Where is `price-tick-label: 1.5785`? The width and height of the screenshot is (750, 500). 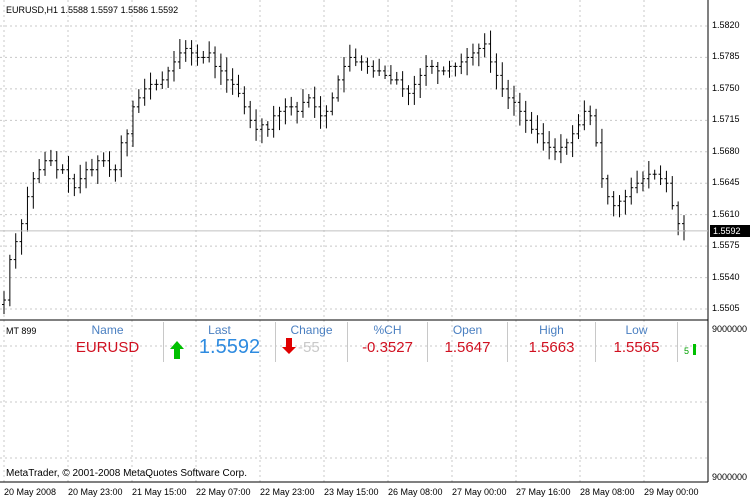 price-tick-label: 1.5785 is located at coordinates (726, 56).